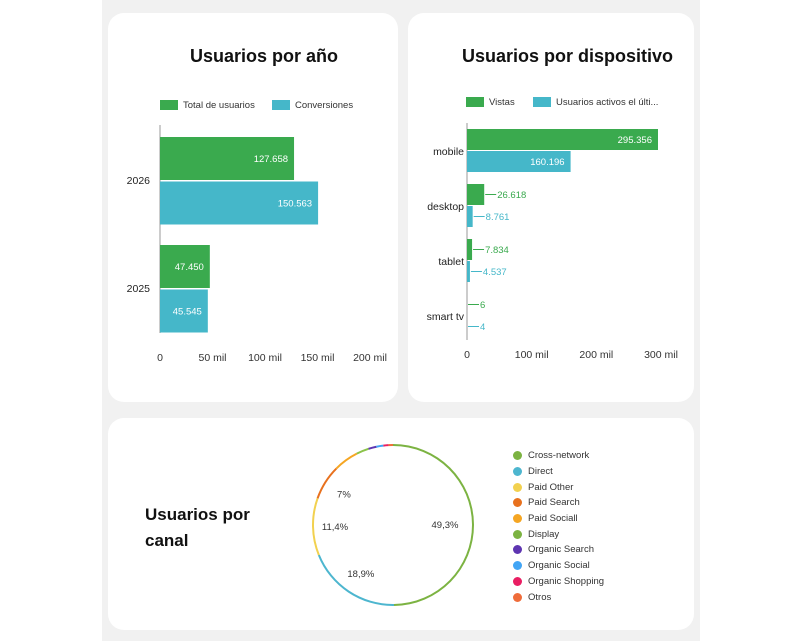 The width and height of the screenshot is (801, 641). What do you see at coordinates (554, 503) in the screenshot?
I see `legend-label-paid-search: Paid Search` at bounding box center [554, 503].